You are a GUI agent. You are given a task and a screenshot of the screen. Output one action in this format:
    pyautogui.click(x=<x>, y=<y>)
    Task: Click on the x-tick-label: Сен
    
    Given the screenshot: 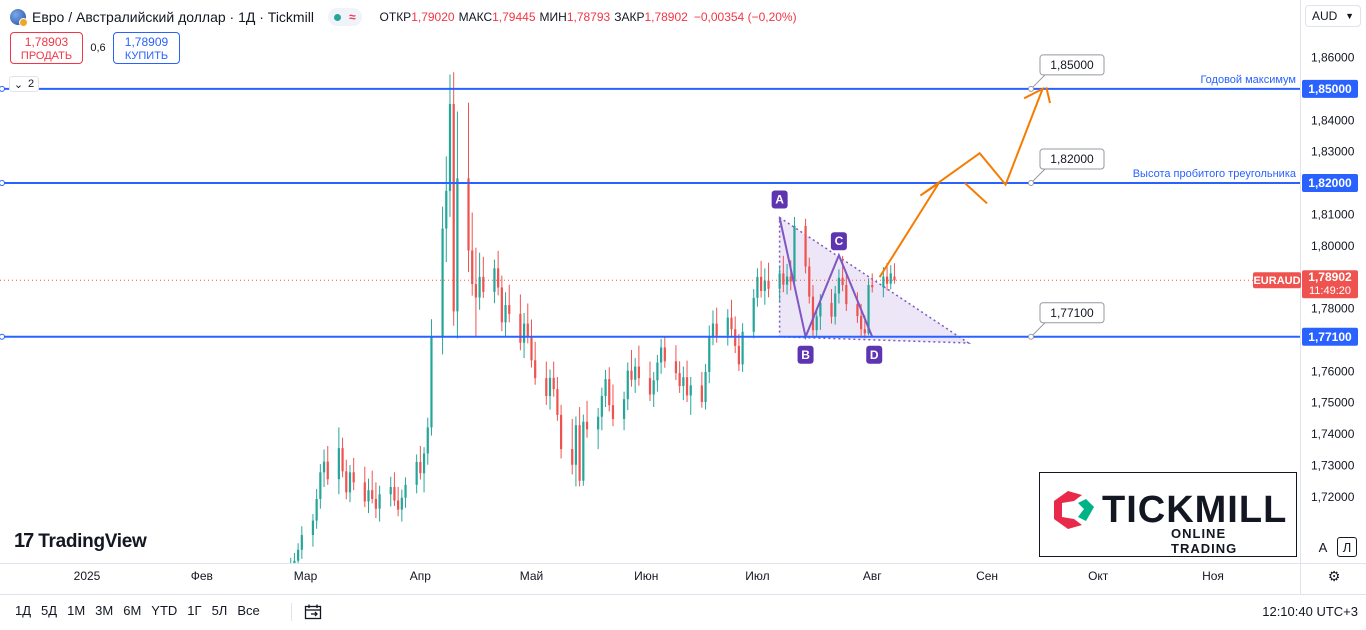 What is the action you would take?
    pyautogui.click(x=987, y=576)
    